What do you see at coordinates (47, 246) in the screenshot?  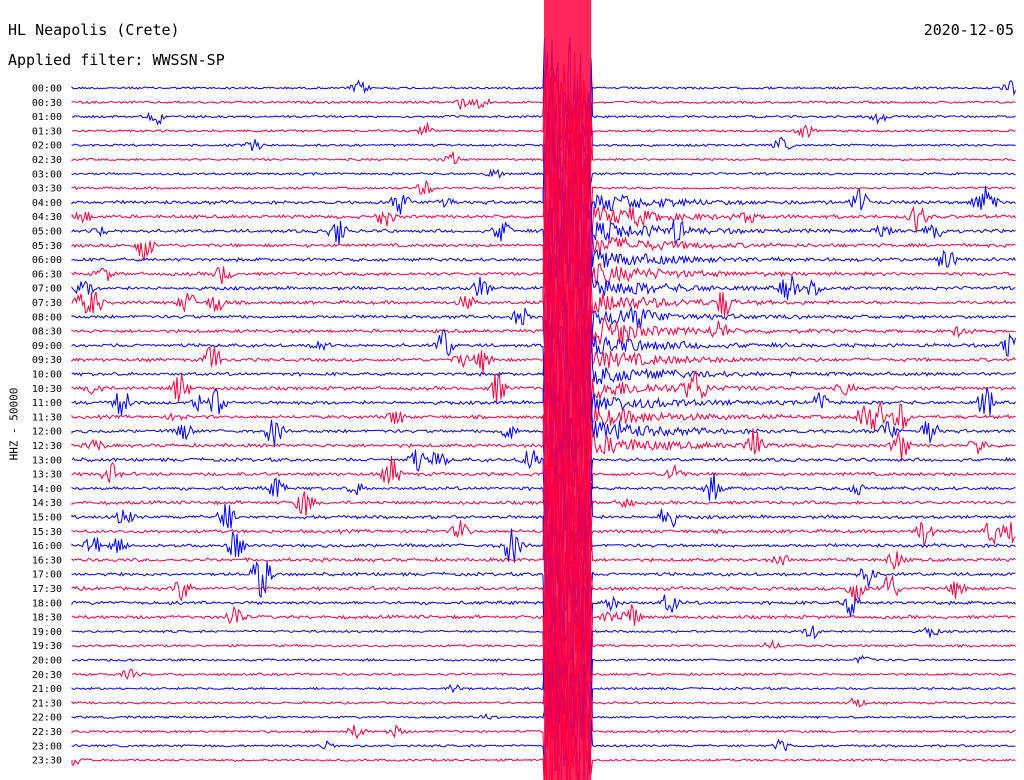 I see `tick-label-11: 05:30` at bounding box center [47, 246].